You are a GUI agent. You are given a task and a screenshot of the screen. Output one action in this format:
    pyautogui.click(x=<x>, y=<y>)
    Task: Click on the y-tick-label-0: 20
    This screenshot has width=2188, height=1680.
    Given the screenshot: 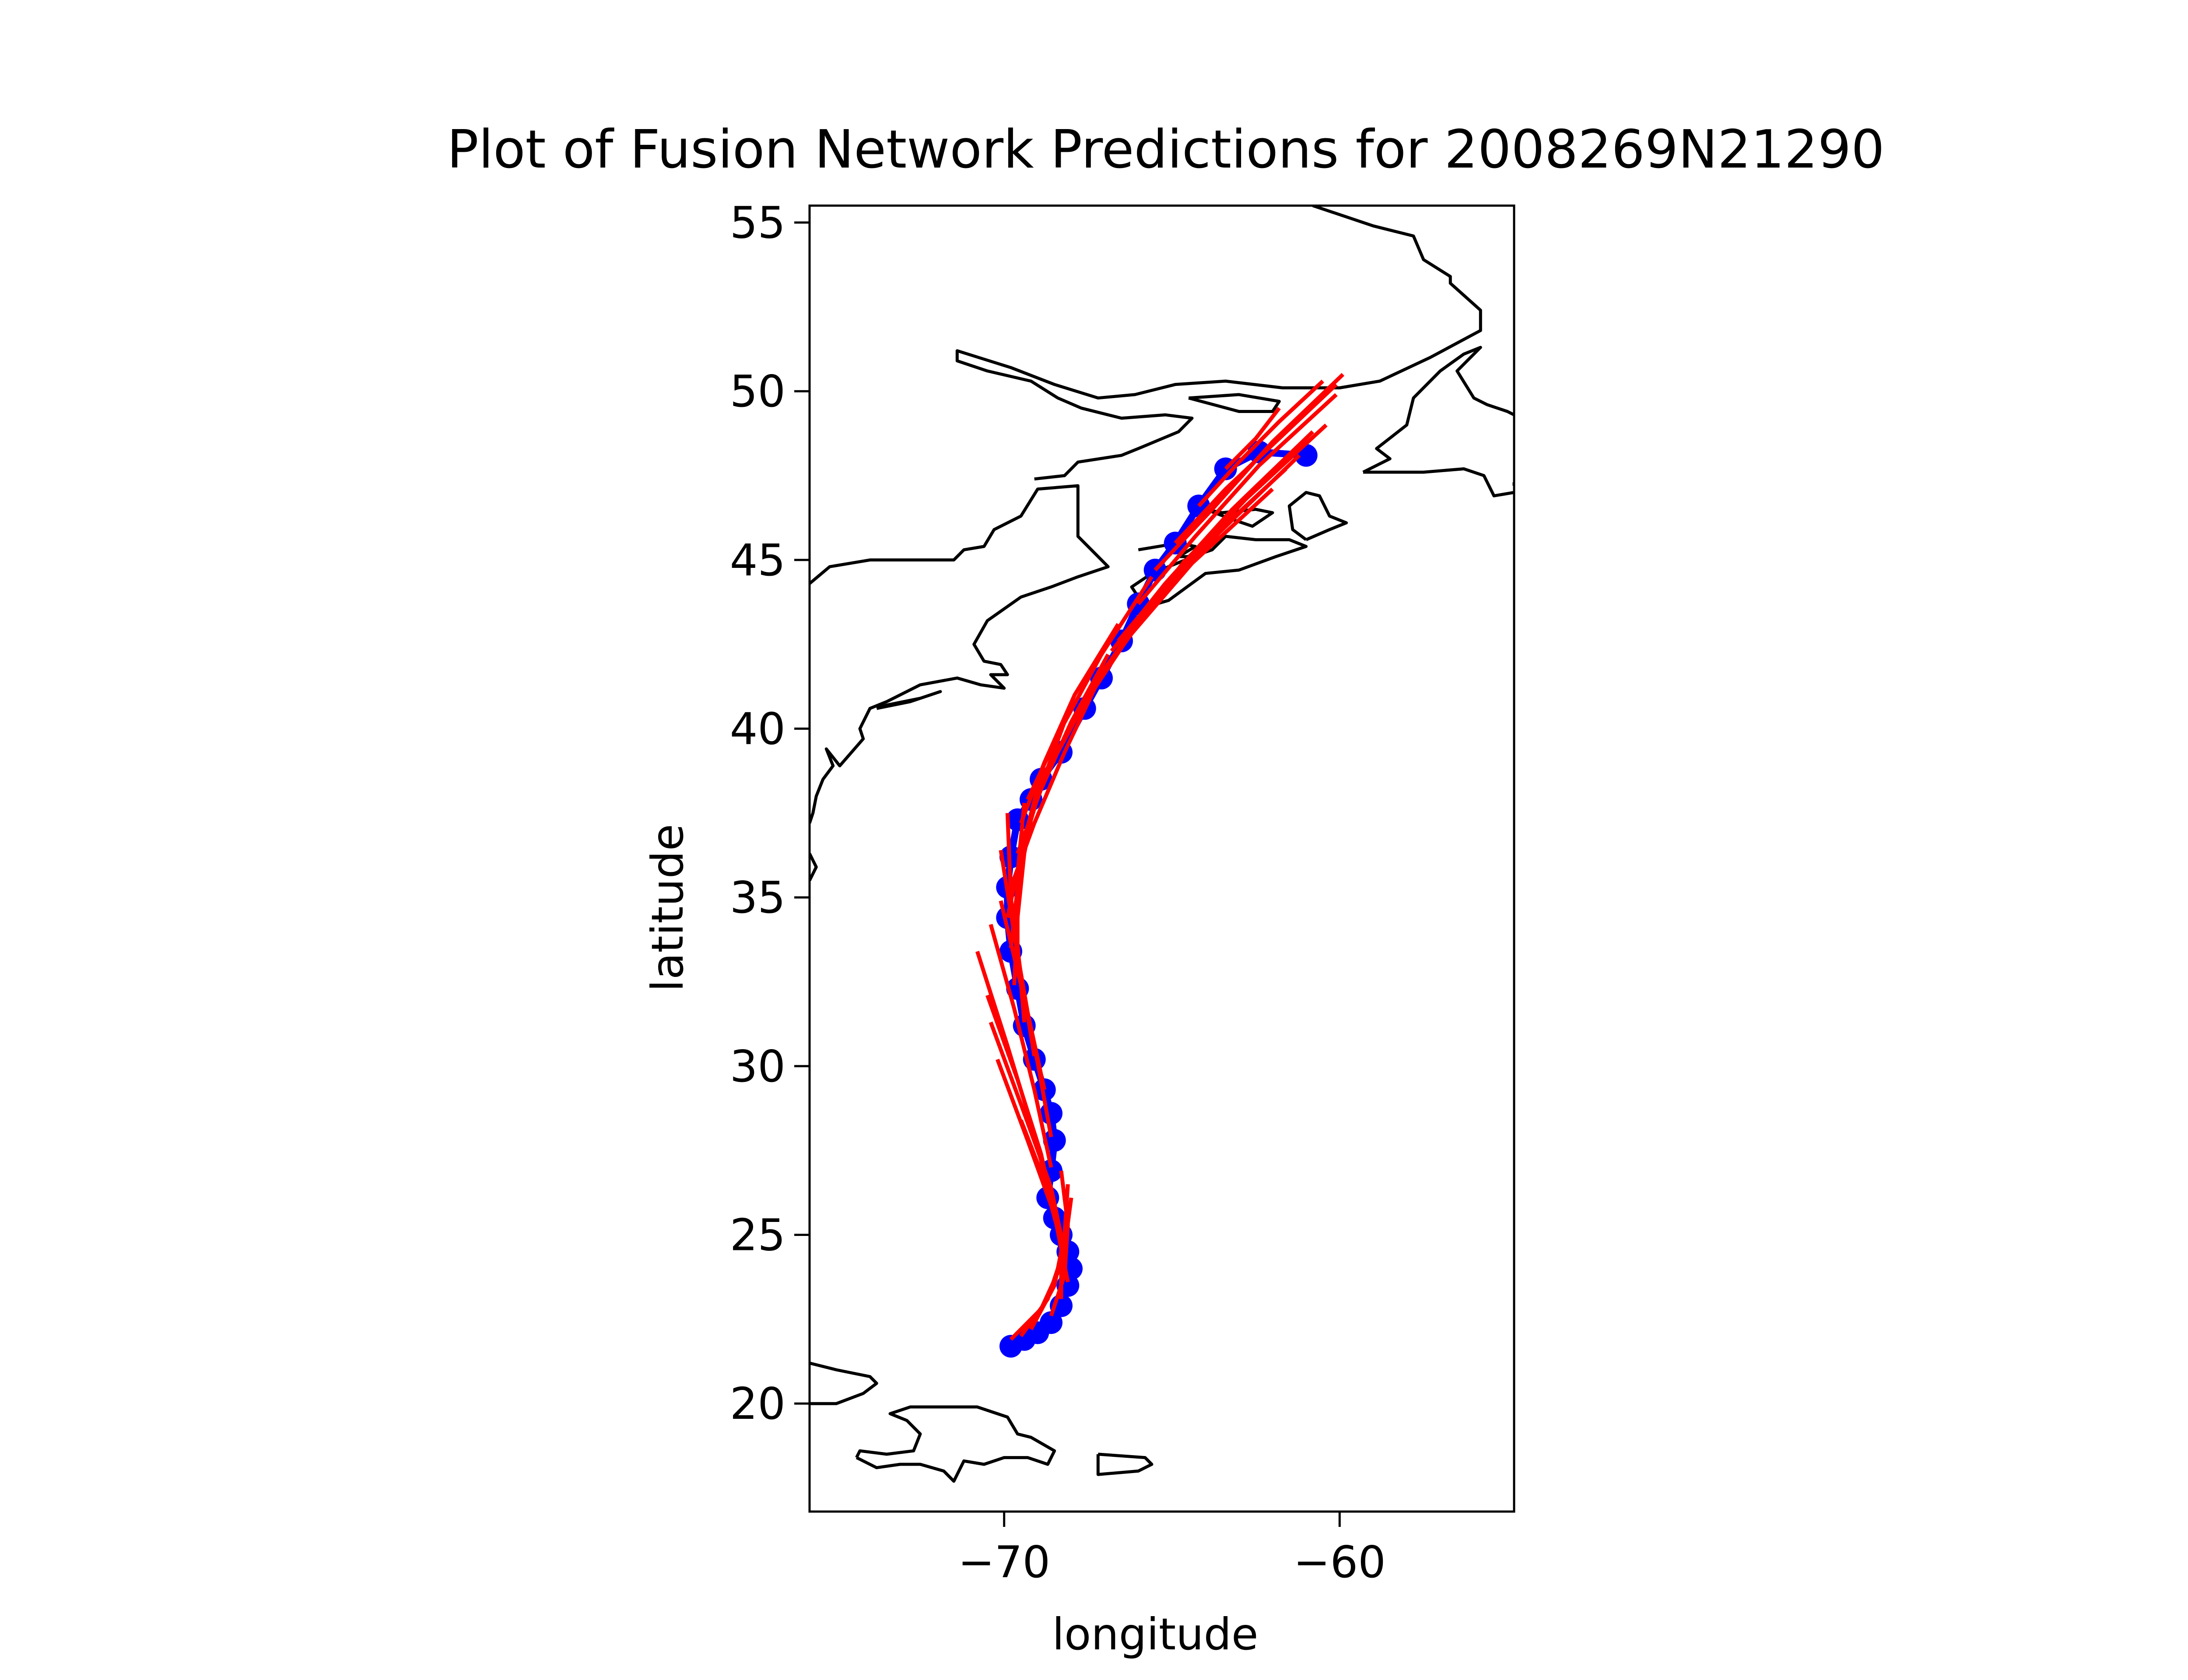 What is the action you would take?
    pyautogui.click(x=757, y=1403)
    